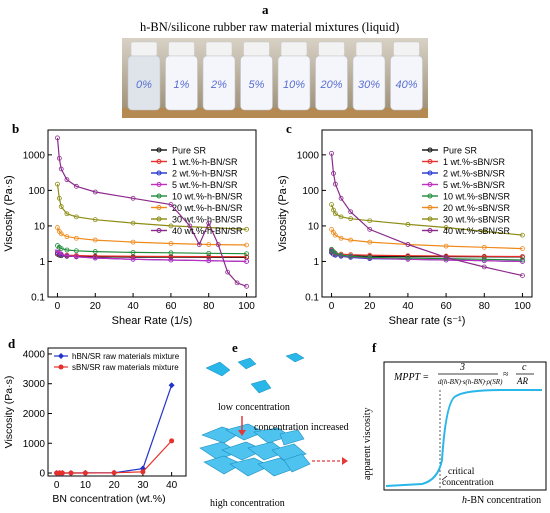  I want to click on x-tick-label: 100, so click(522, 306).